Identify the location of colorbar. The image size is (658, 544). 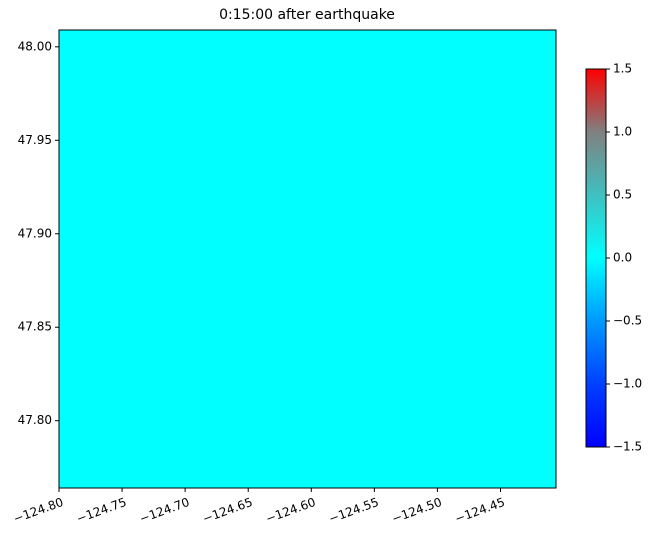
(596, 258).